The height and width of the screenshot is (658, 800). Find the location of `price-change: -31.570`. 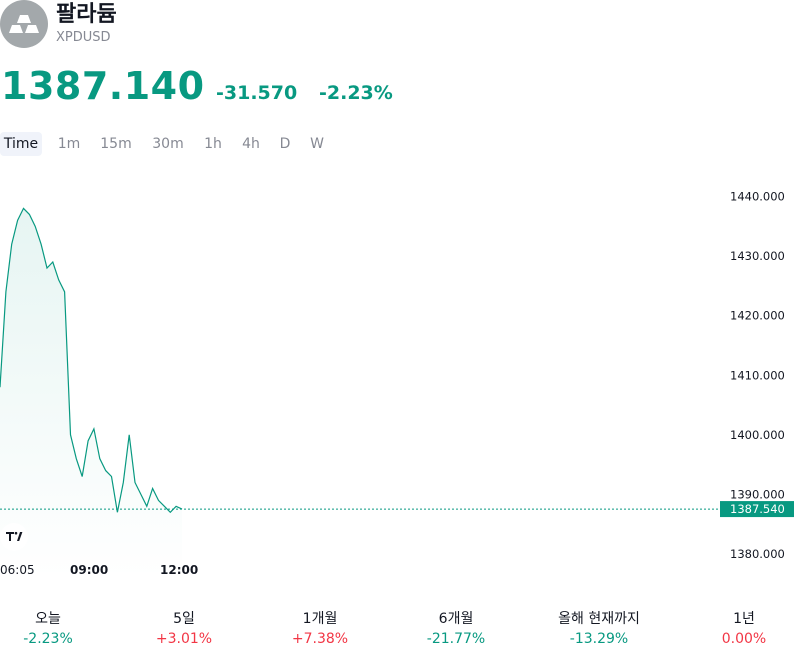

price-change: -31.570 is located at coordinates (257, 93).